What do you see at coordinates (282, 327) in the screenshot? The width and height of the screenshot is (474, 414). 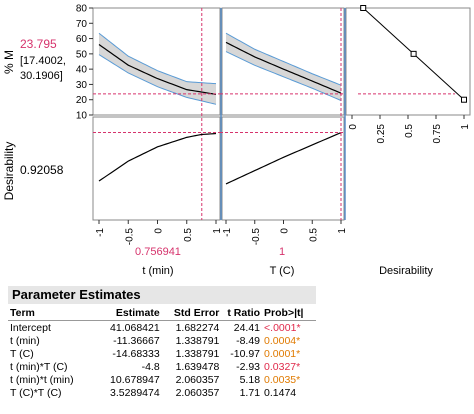 I see `prob-cell: <.0001*` at bounding box center [282, 327].